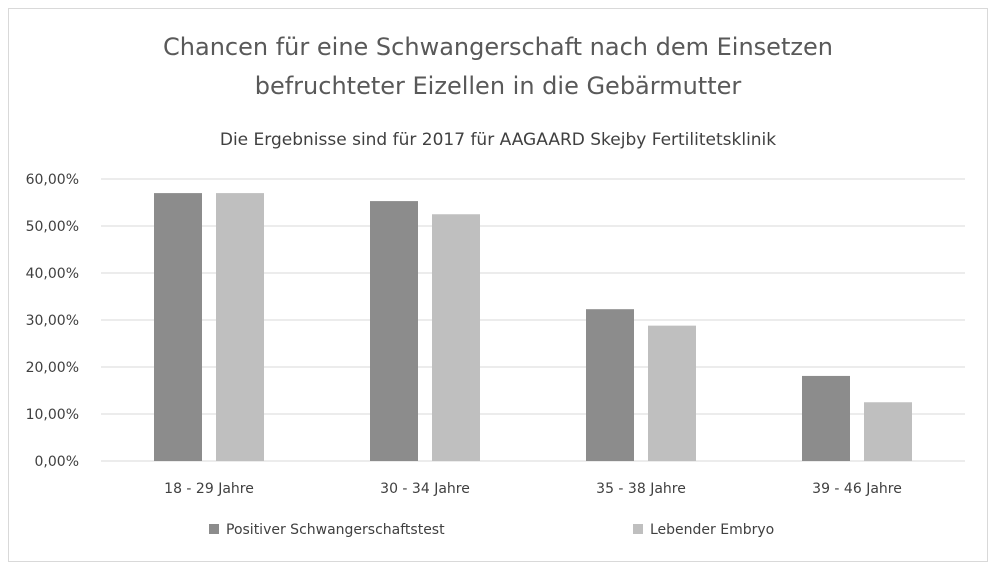  Describe the element at coordinates (498, 86) in the screenshot. I see `chart-title-line-2: befruchteter Eizellen in die Gebärmutter` at that location.